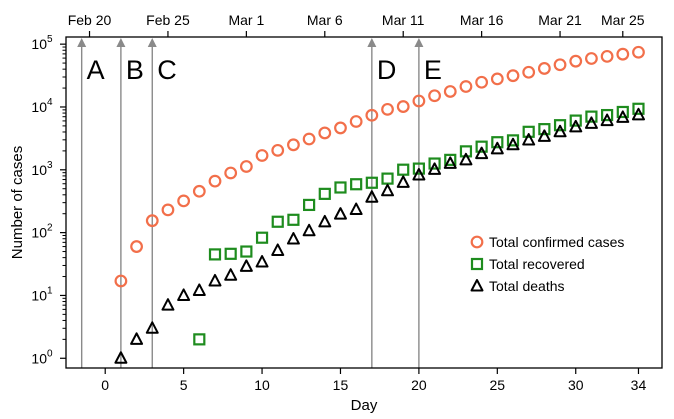 This screenshot has width=674, height=419. I want to click on y-axis-label: Number of cases, so click(17, 202).